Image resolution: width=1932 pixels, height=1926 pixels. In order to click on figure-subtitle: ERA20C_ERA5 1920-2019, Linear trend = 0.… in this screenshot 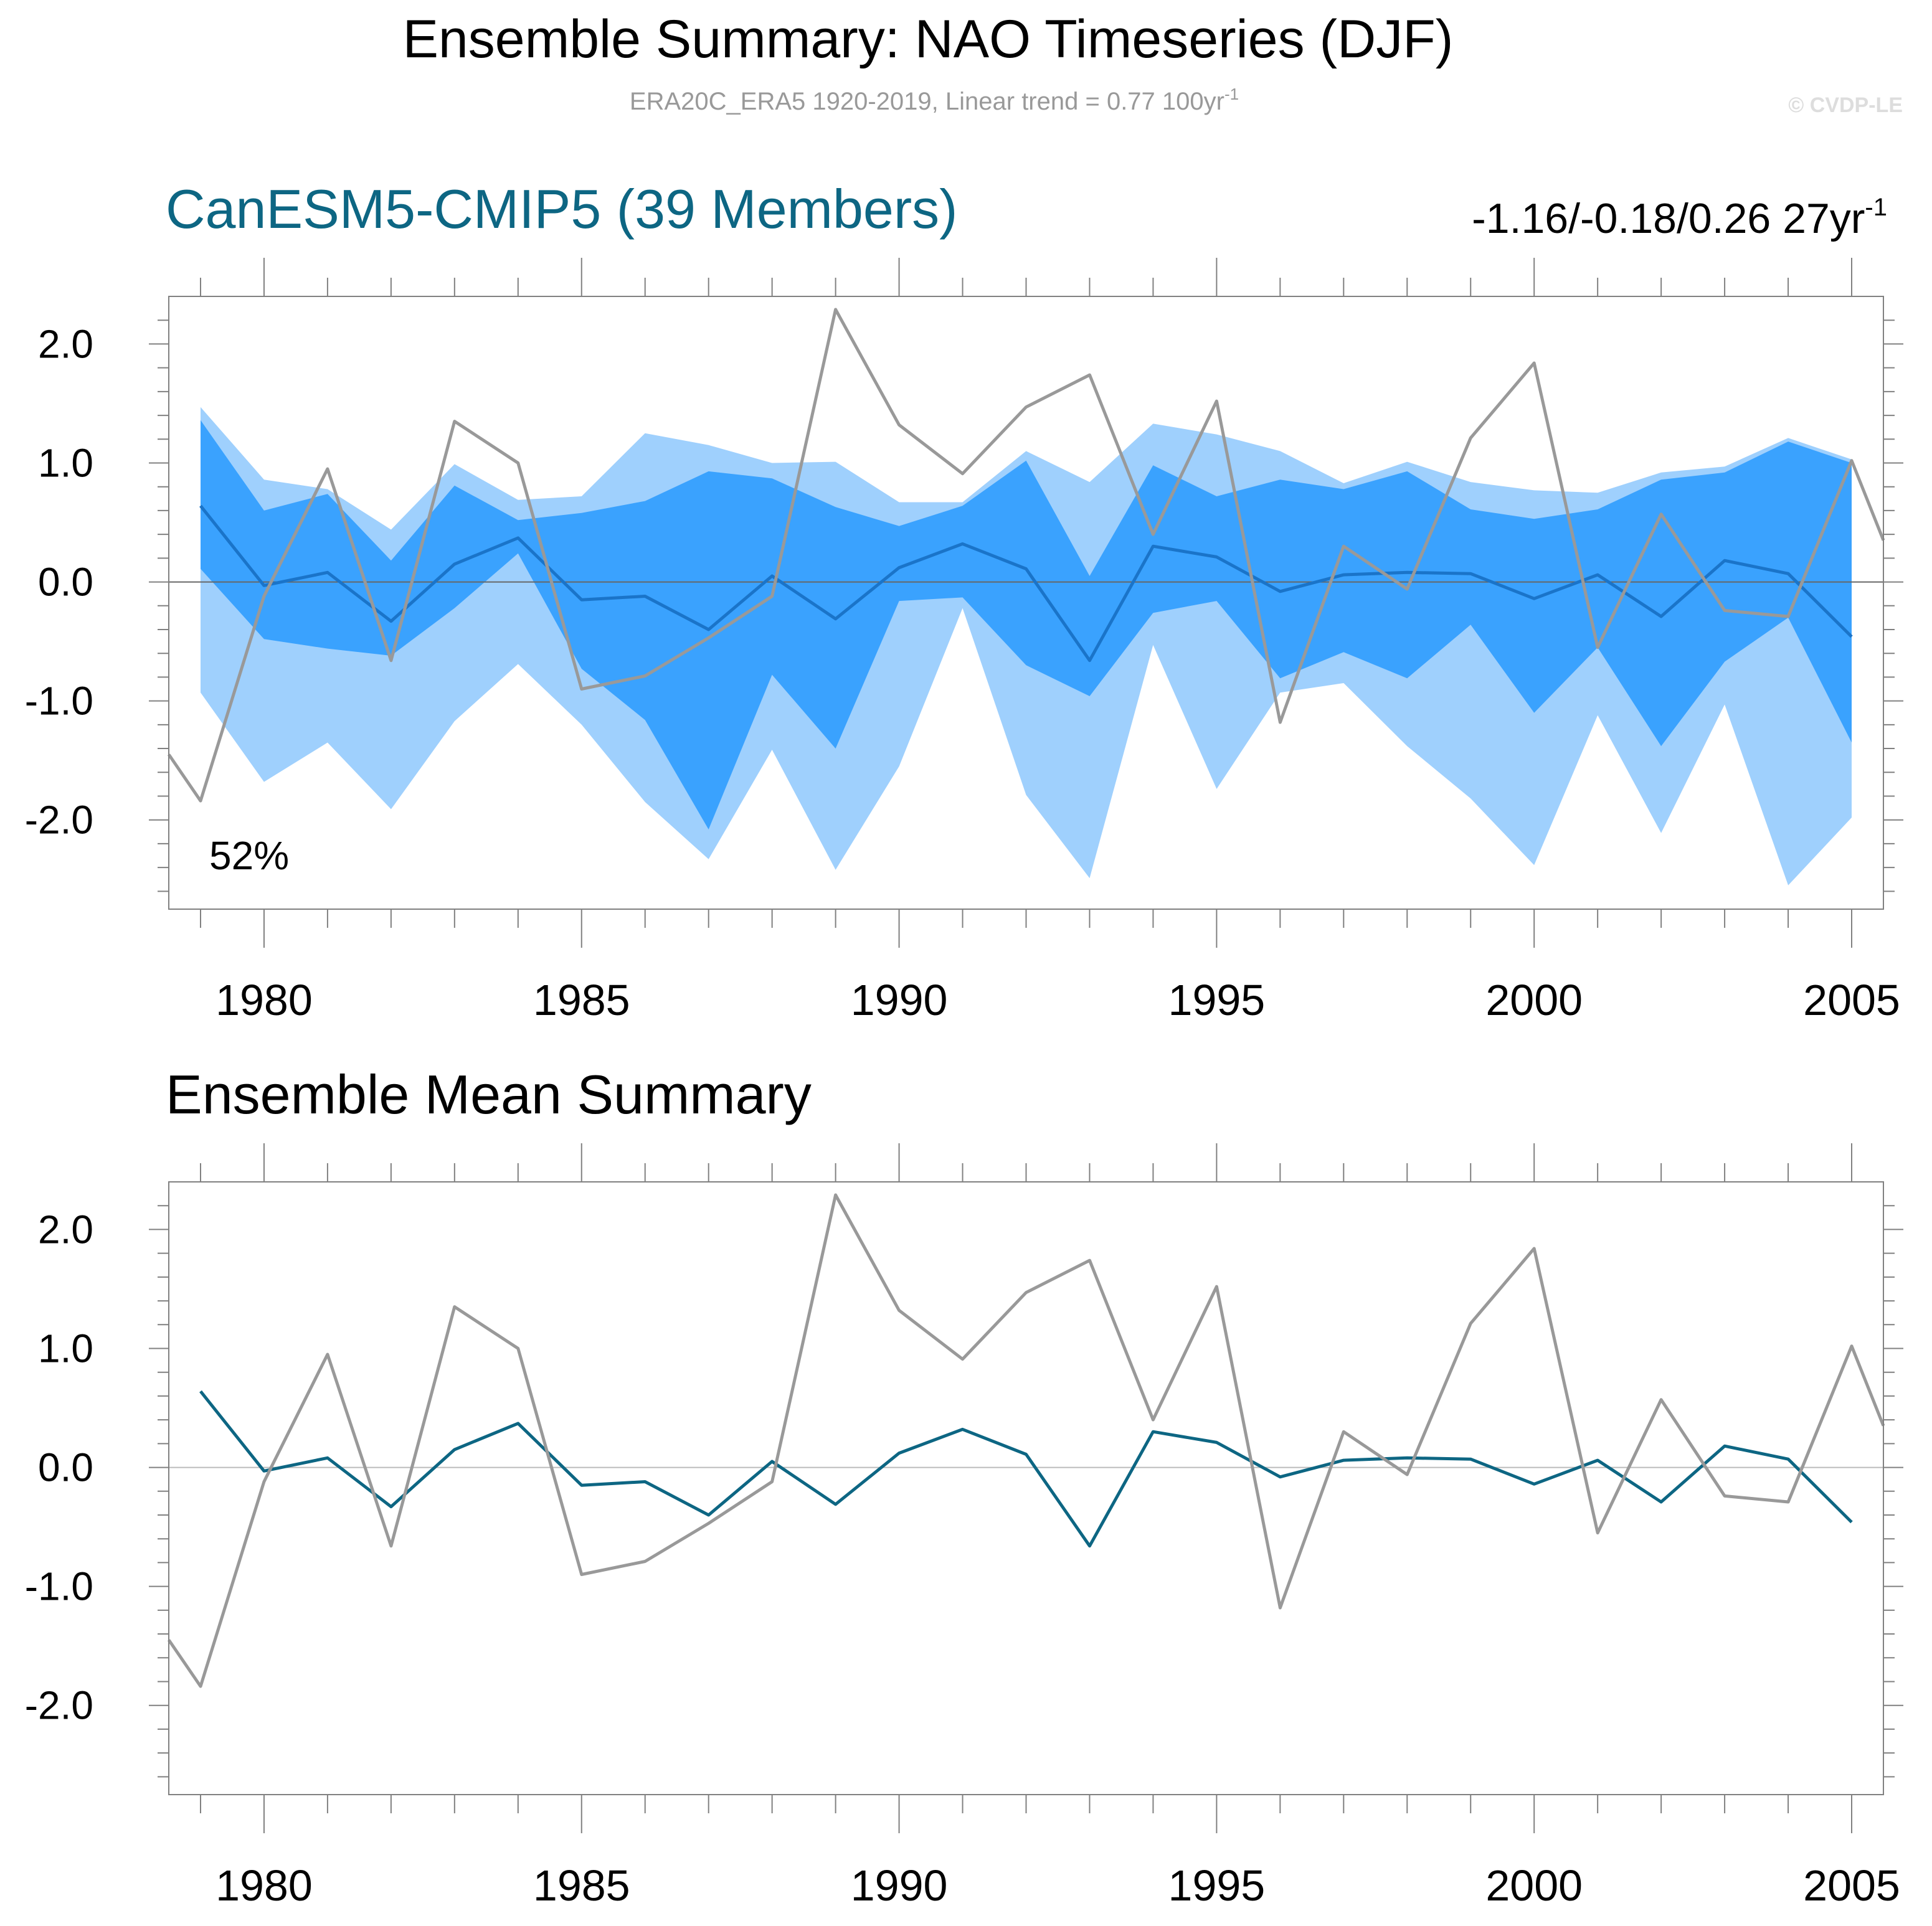, I will do `click(934, 100)`.